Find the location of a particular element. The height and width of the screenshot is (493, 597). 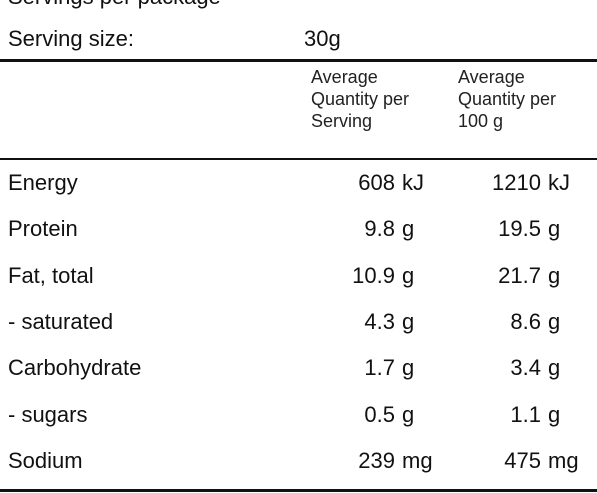

per-serving-unit: kJ is located at coordinates (413, 182).